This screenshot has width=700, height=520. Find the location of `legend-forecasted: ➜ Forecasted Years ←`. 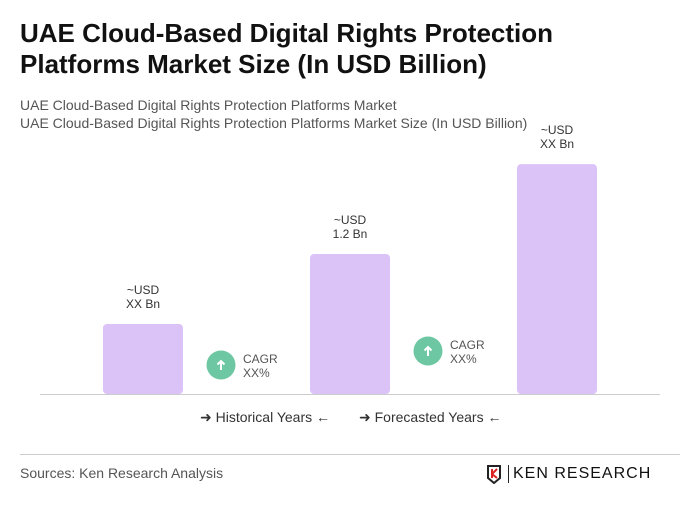

legend-forecasted: ➜ Forecasted Years ← is located at coordinates (430, 417).